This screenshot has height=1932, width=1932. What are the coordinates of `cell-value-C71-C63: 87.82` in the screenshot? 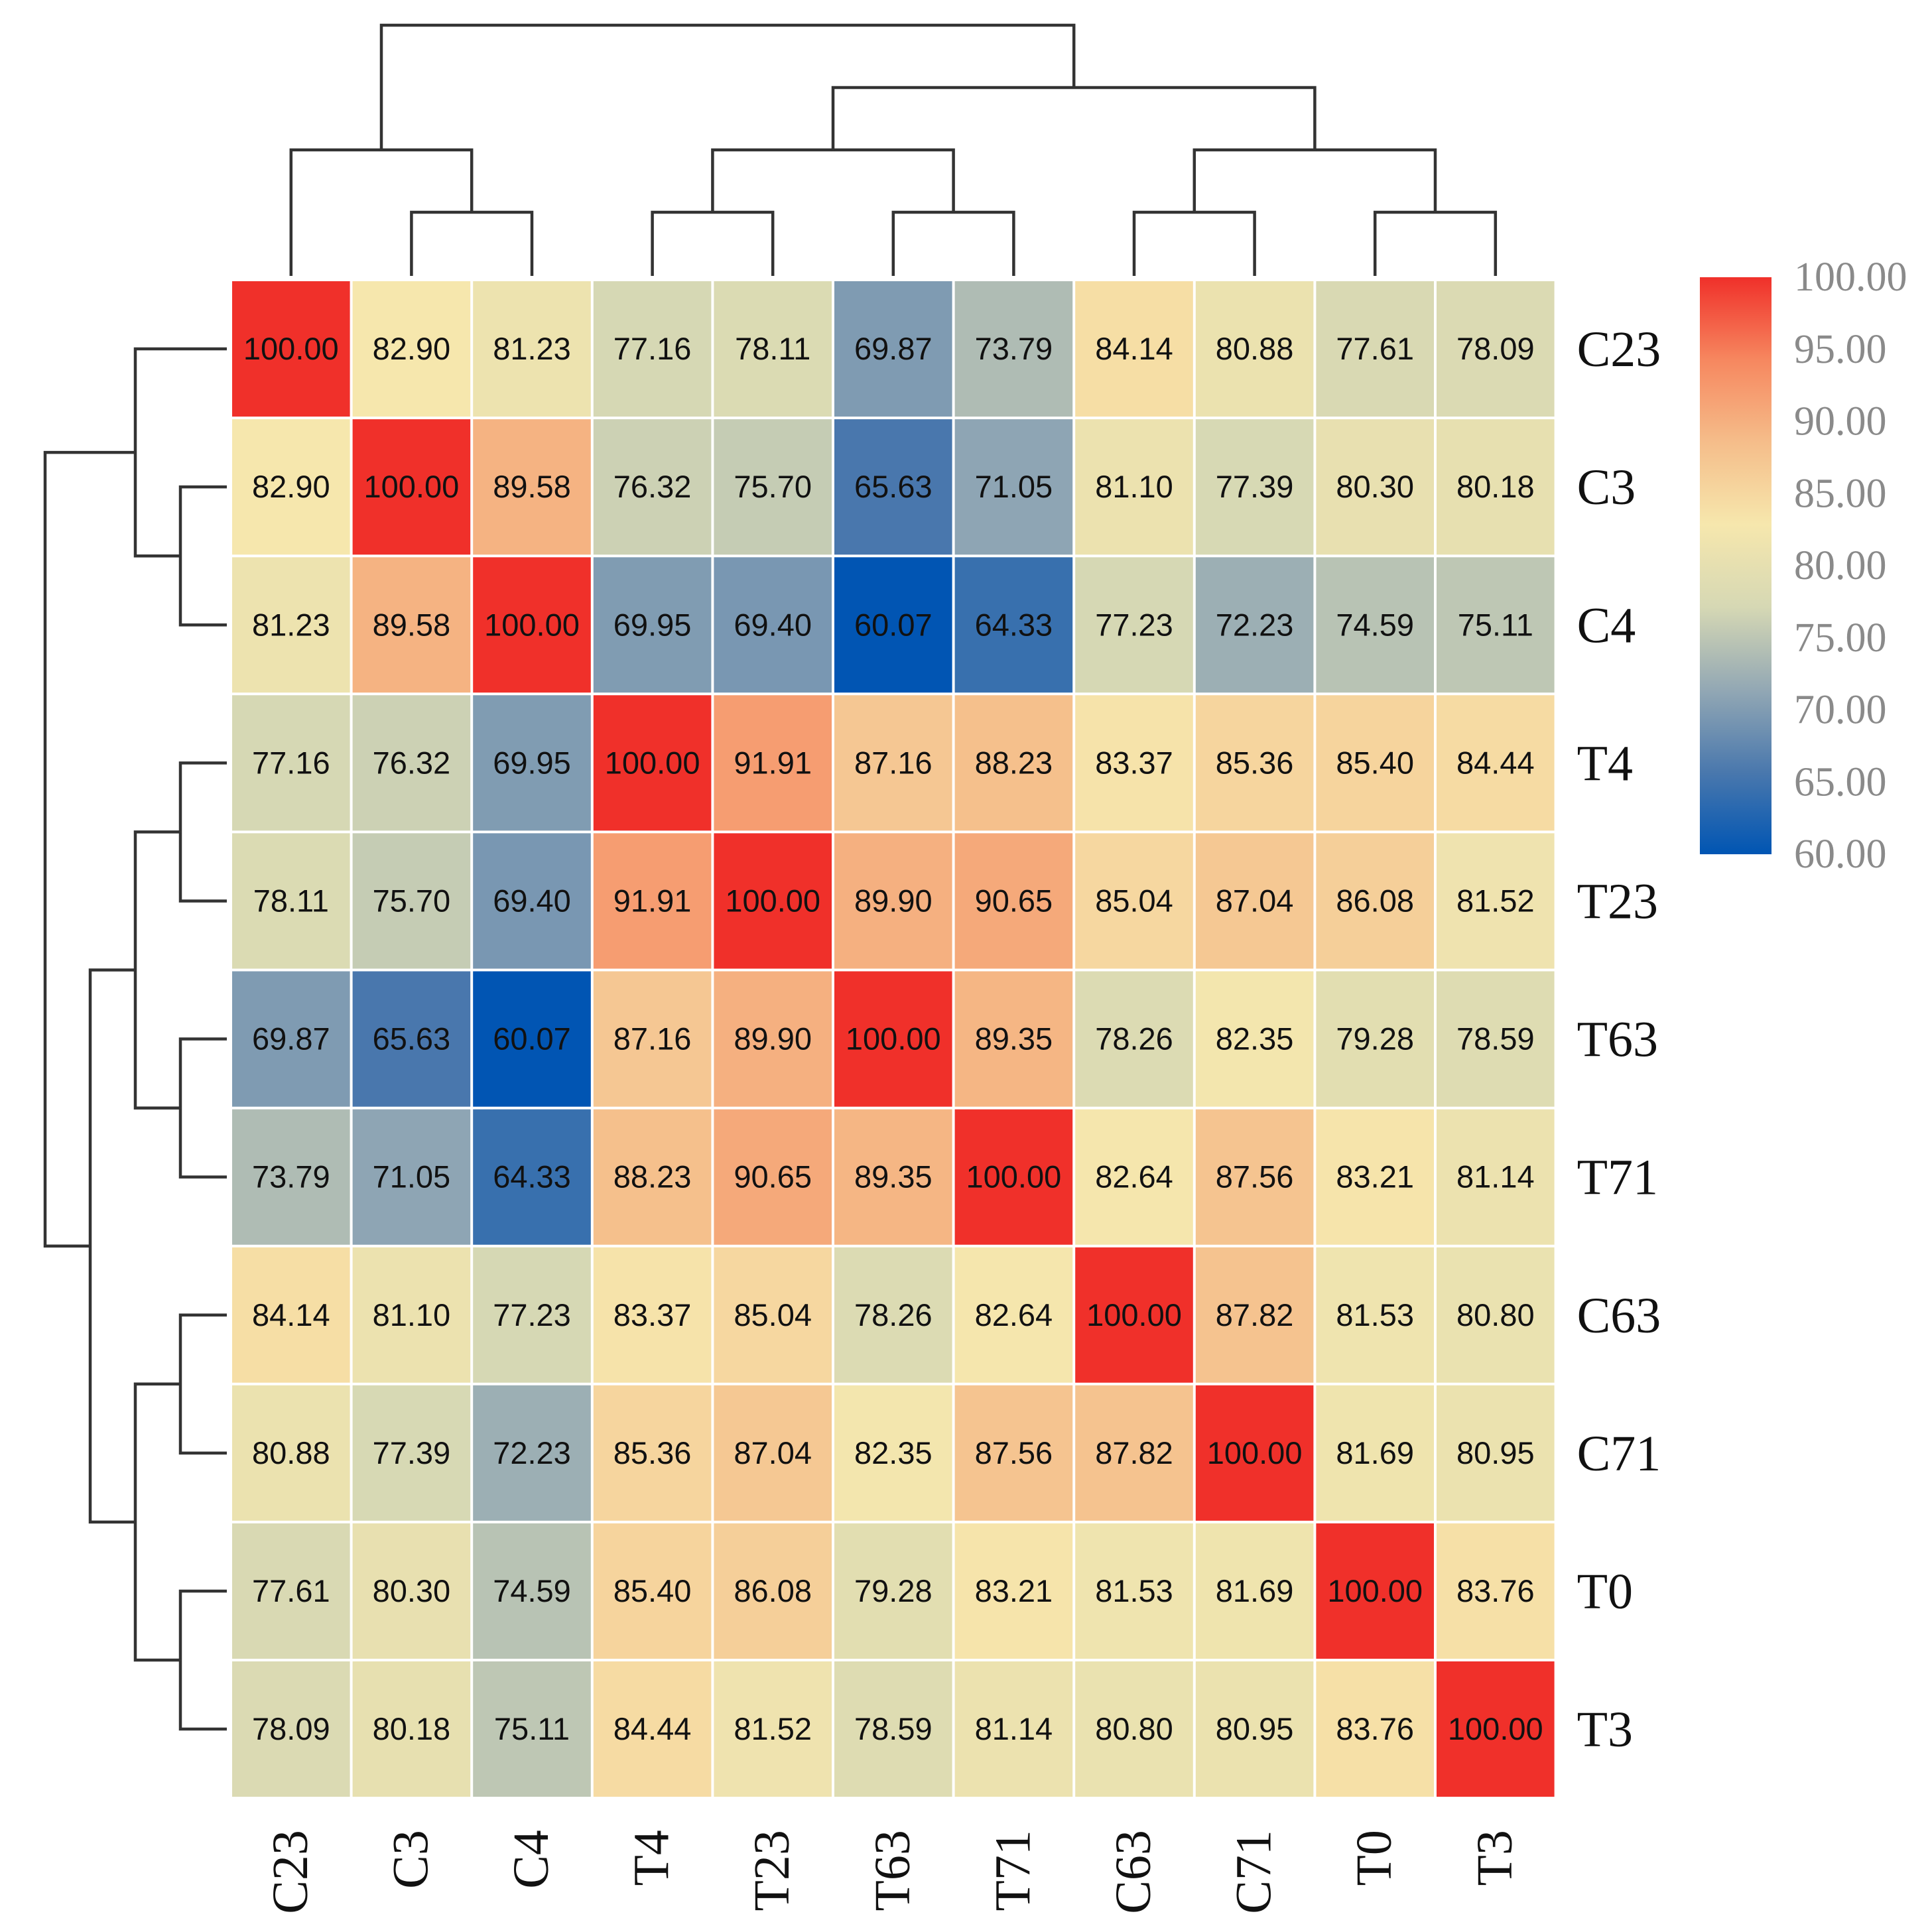 It's located at (1134, 1453).